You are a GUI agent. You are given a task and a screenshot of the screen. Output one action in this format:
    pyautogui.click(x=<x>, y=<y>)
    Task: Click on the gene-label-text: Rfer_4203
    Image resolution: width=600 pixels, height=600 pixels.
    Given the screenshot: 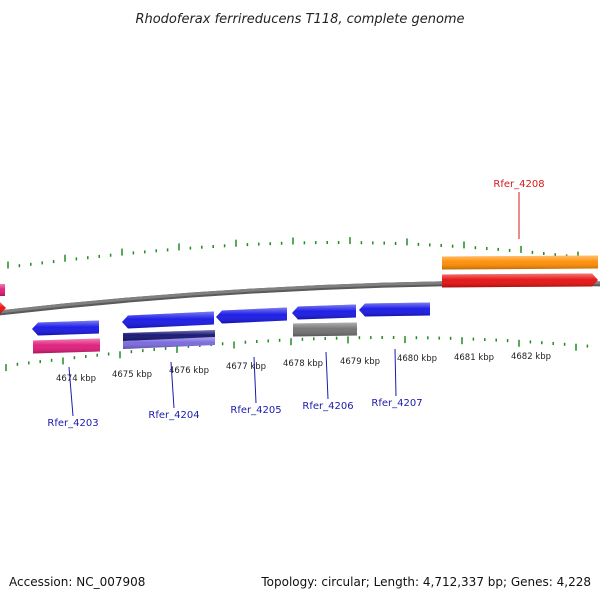 What is the action you would take?
    pyautogui.click(x=72, y=423)
    